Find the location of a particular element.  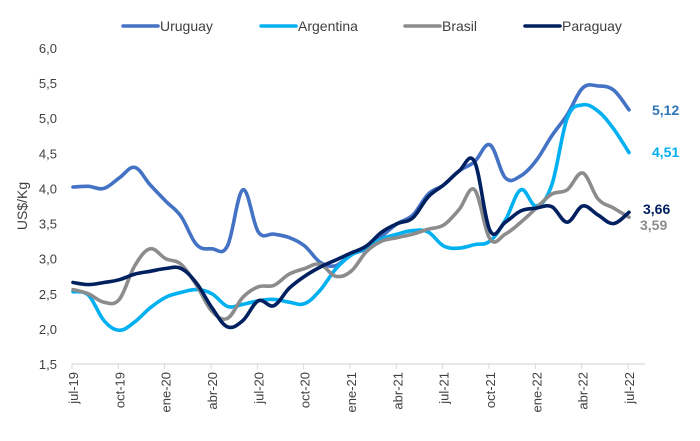

legend-label: Paraguay is located at coordinates (592, 26).